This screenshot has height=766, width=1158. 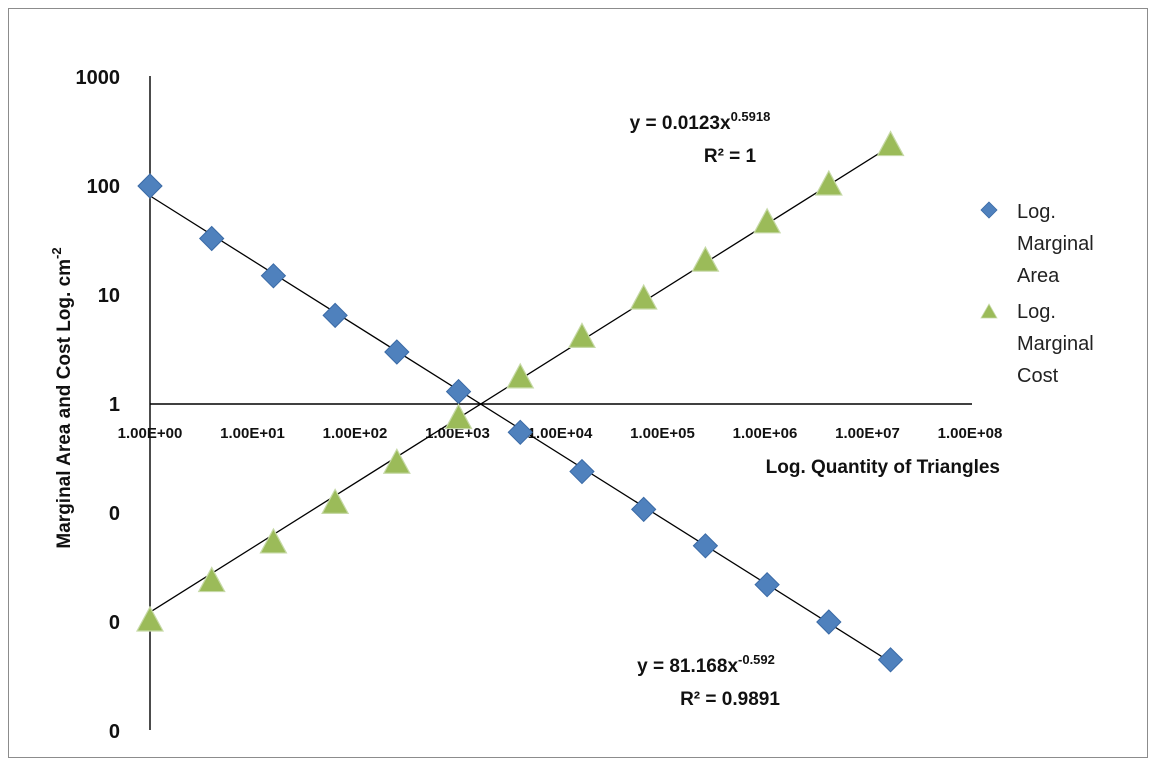 I want to click on y-tick-label: 100, so click(x=103, y=187).